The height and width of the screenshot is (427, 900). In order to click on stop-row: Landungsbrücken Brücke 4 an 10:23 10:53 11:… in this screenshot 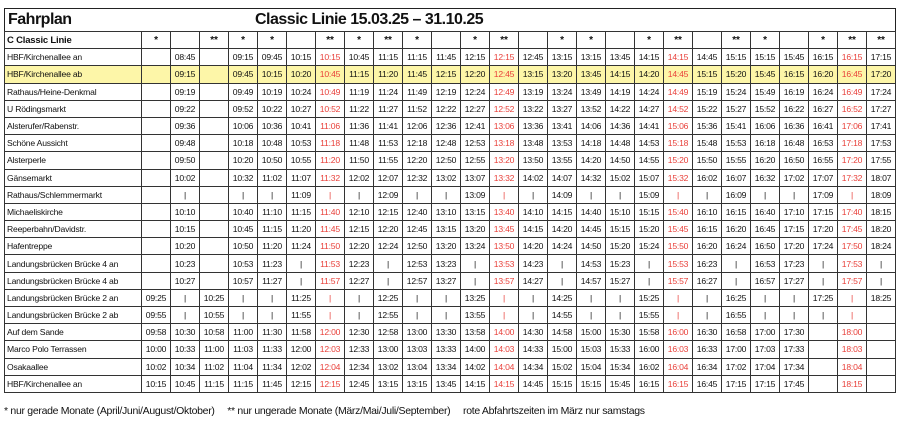, I will do `click(450, 263)`.